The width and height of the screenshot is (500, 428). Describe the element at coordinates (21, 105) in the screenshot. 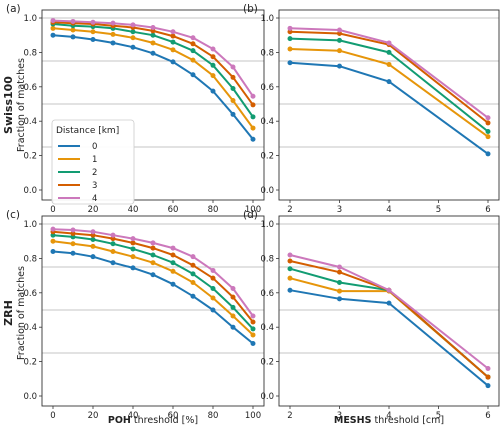

I see `y-axis-label-top: Fraction of matches` at that location.